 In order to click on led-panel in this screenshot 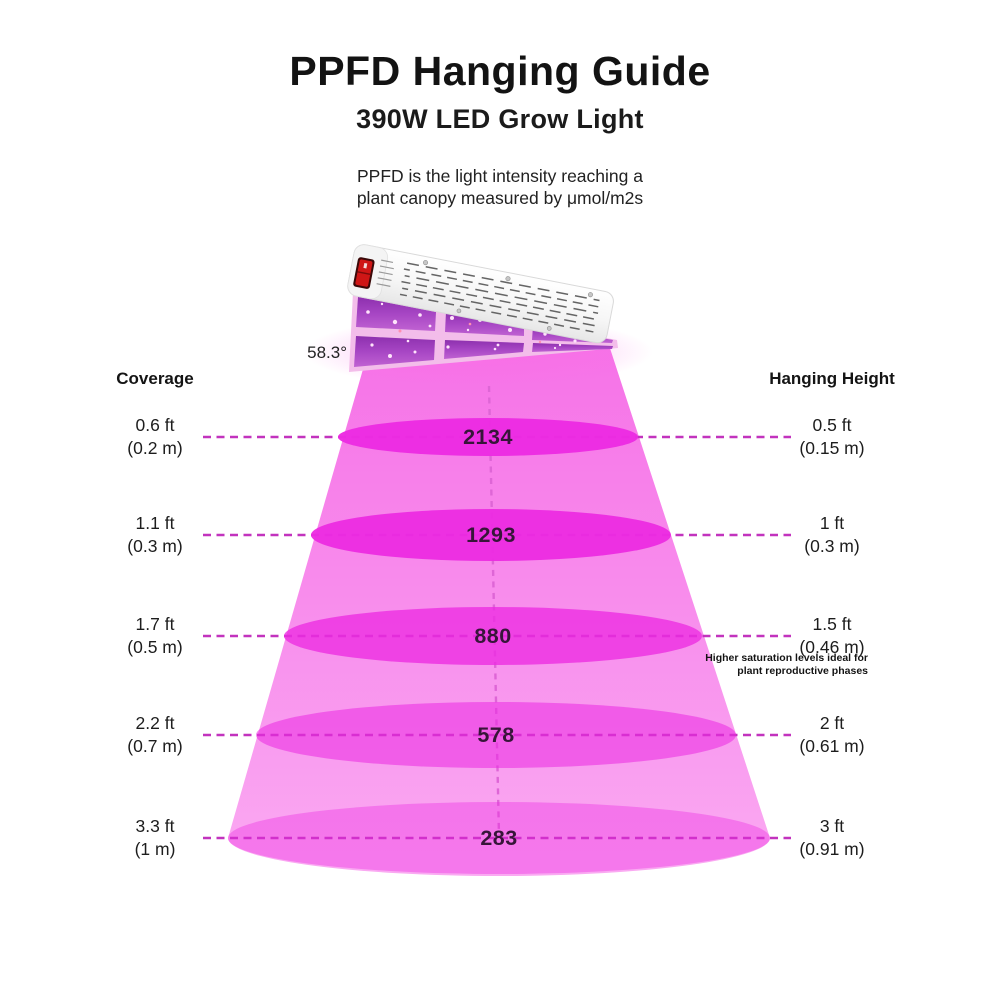, I will do `click(483, 332)`.